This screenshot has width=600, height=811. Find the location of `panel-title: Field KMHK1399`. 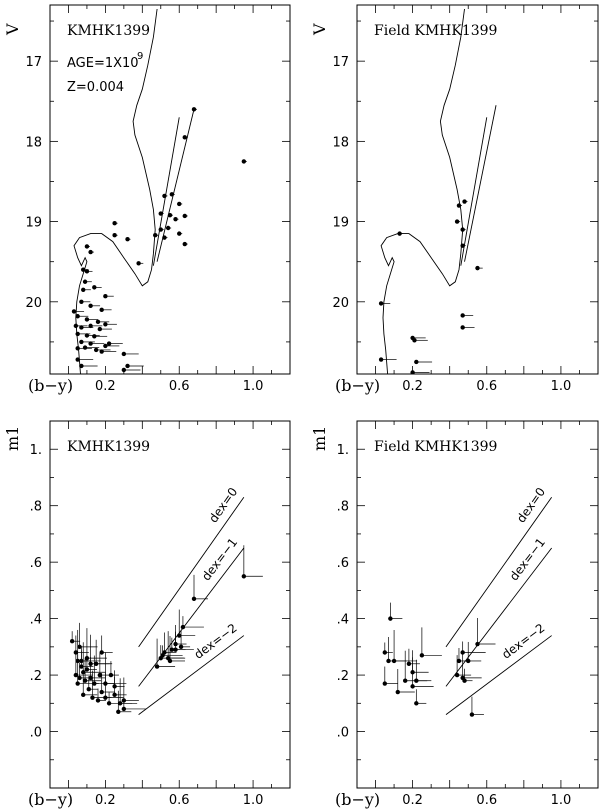

panel-title: Field KMHK1399 is located at coordinates (435, 31).